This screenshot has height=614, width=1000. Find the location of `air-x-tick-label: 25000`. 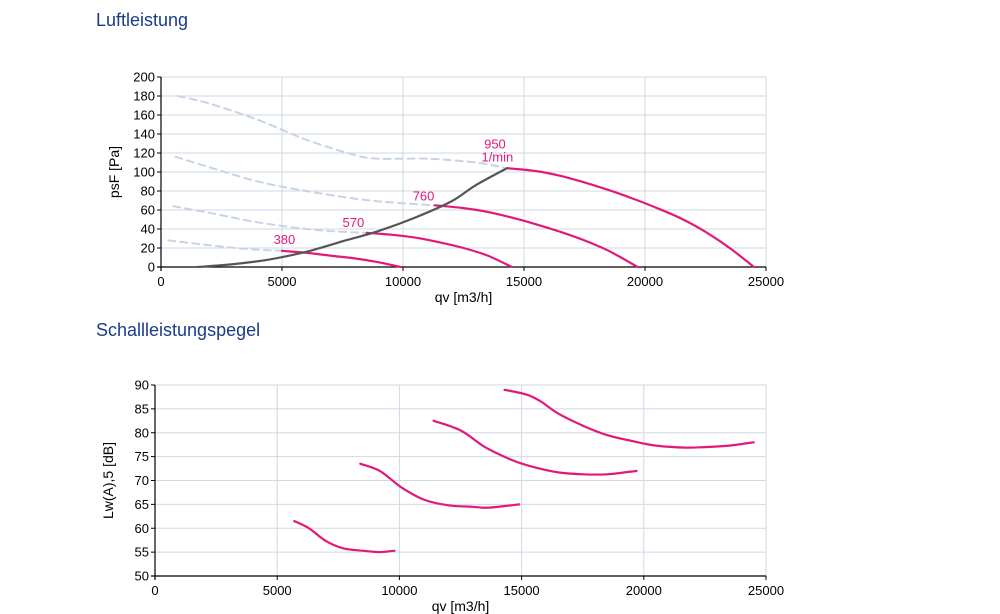

air-x-tick-label: 25000 is located at coordinates (766, 281).